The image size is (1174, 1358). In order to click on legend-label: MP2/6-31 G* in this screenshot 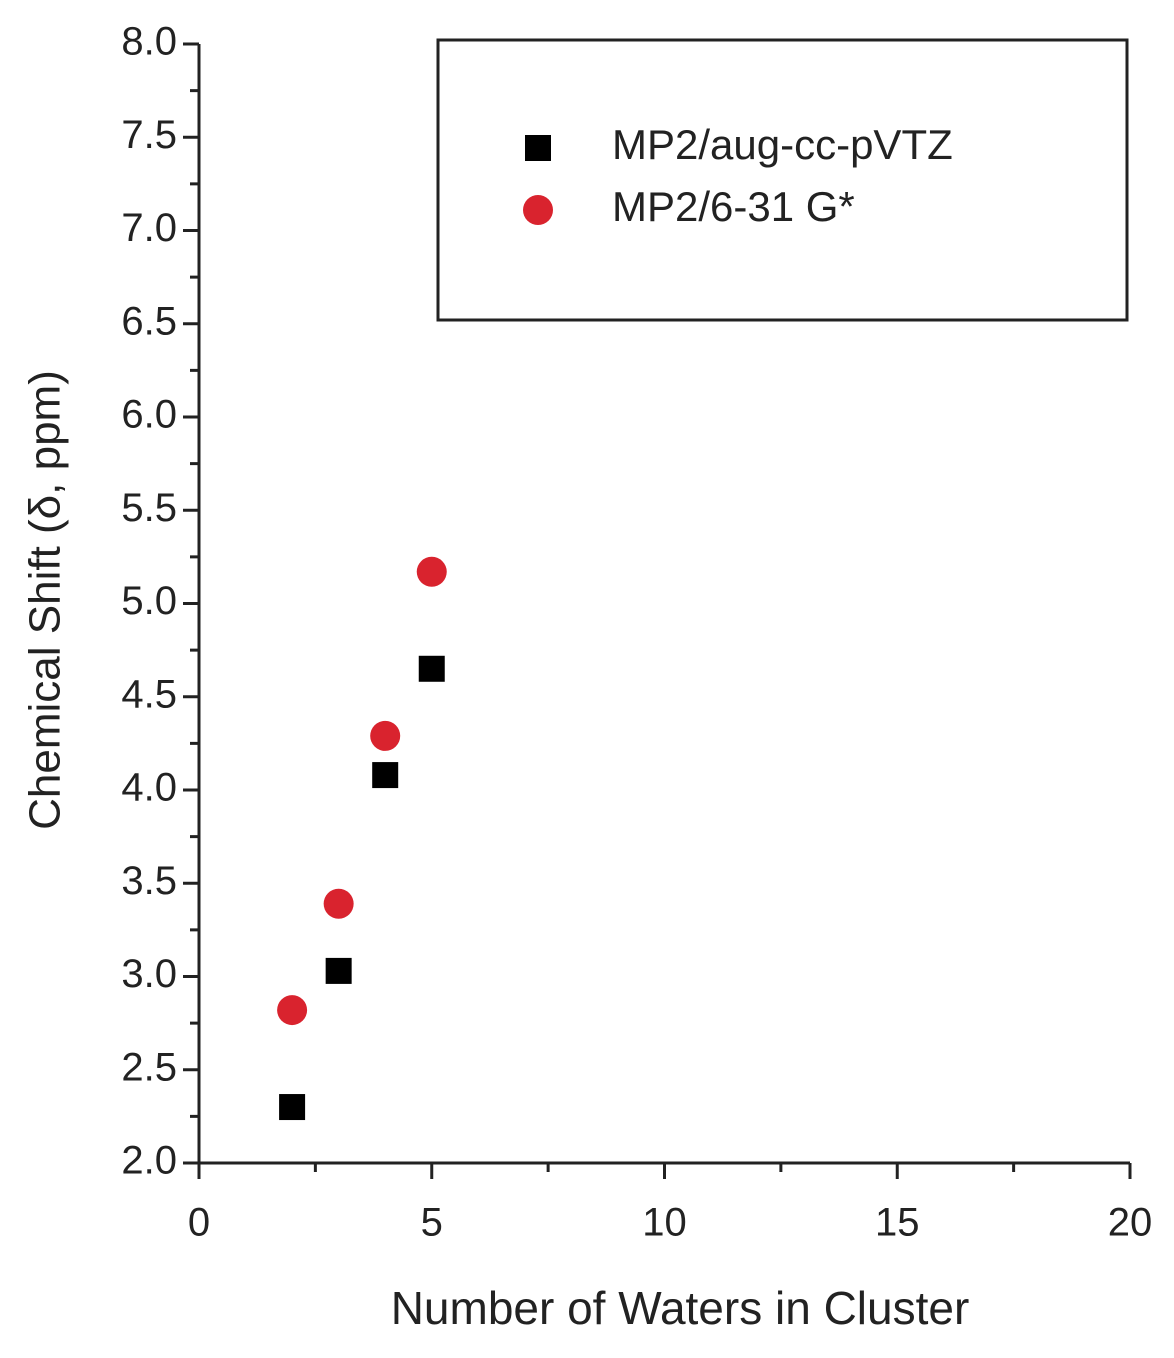, I will do `click(733, 206)`.